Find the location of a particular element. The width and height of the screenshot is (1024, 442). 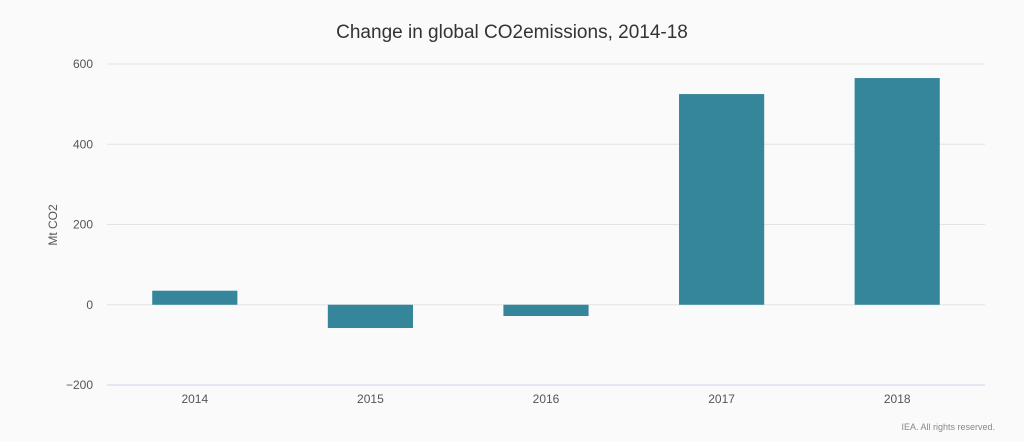

x-tick-label: 2014 is located at coordinates (194, 399).